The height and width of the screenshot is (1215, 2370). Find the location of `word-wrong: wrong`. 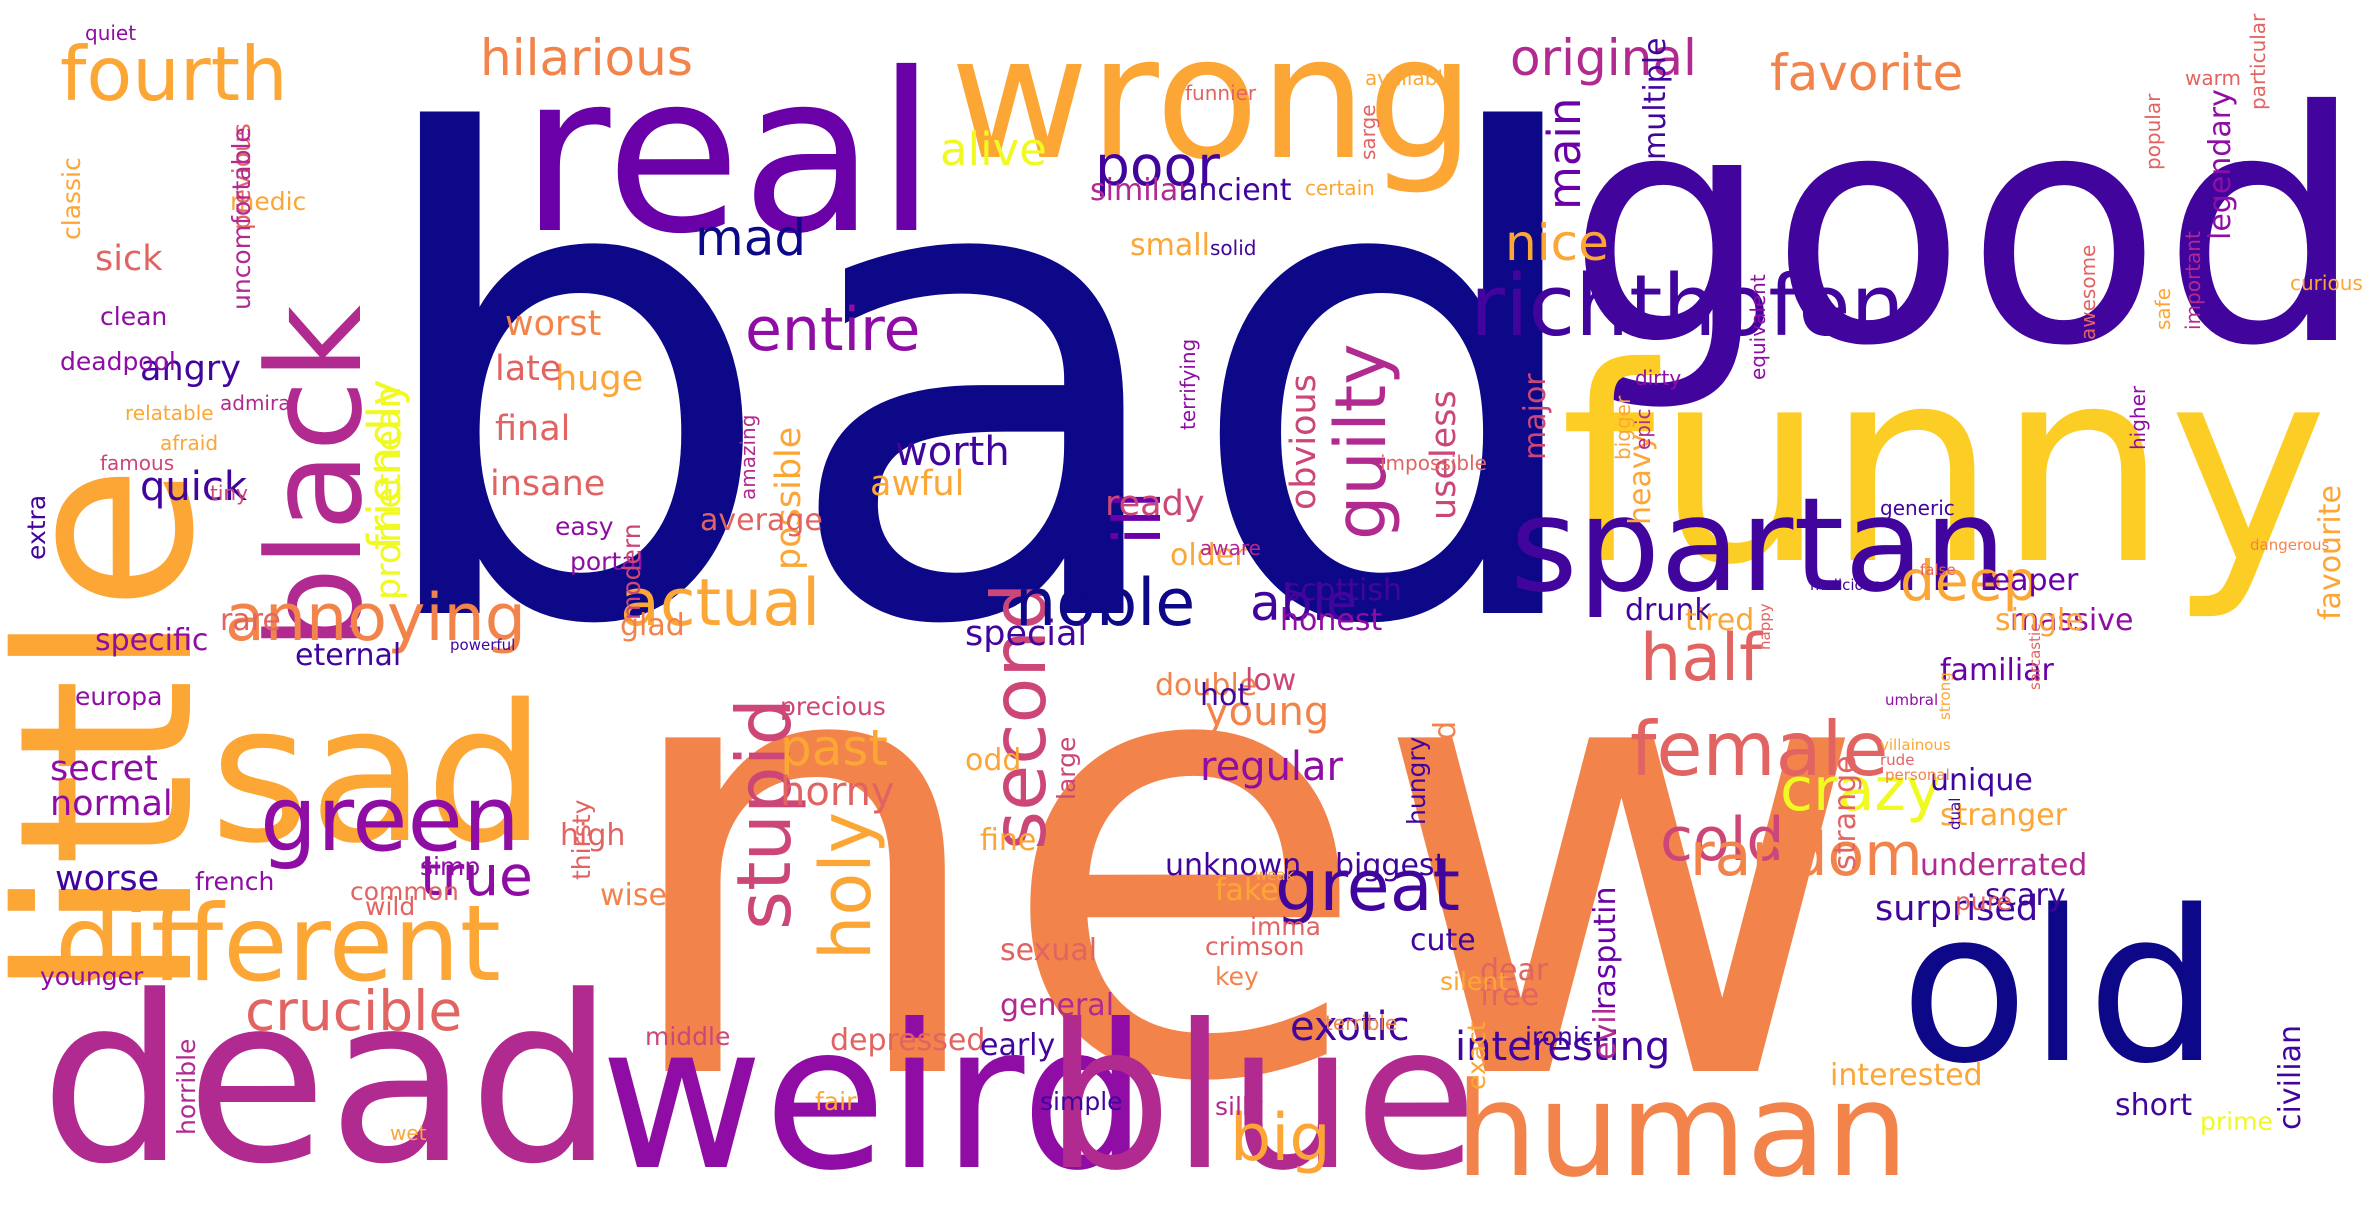

word-wrong: wrong is located at coordinates (1212, 99).